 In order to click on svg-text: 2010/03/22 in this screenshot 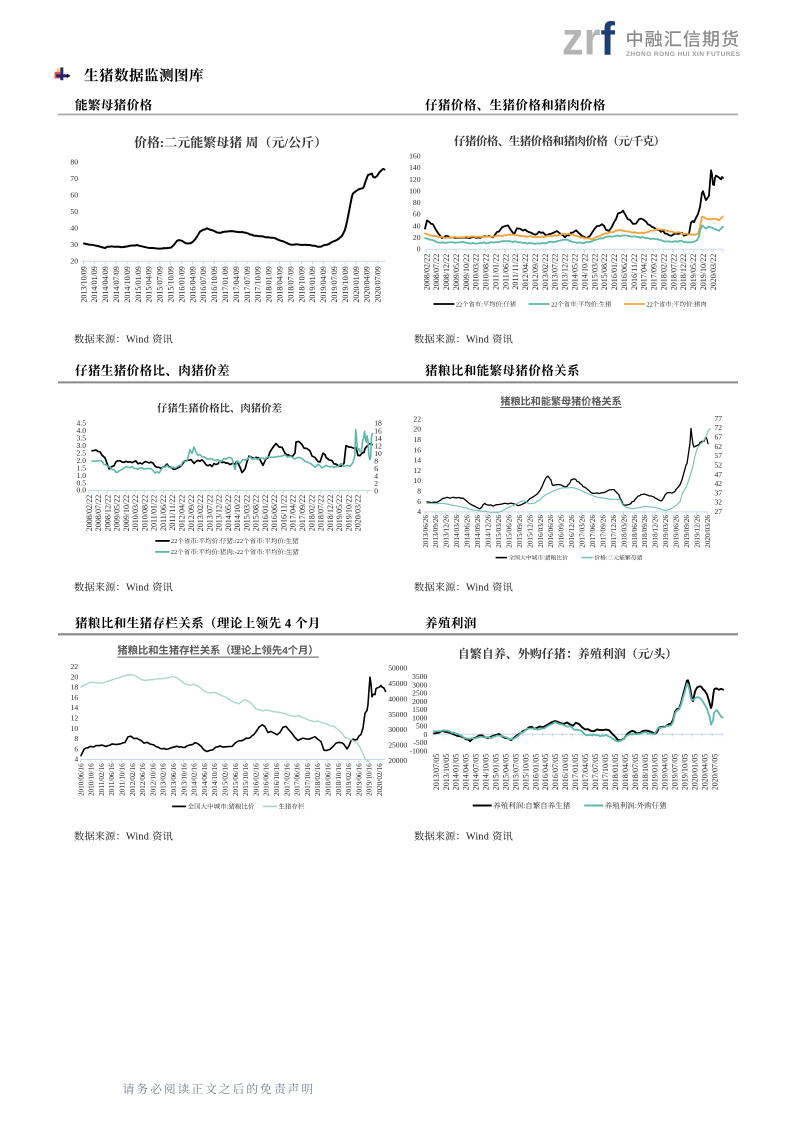, I will do `click(135, 513)`.